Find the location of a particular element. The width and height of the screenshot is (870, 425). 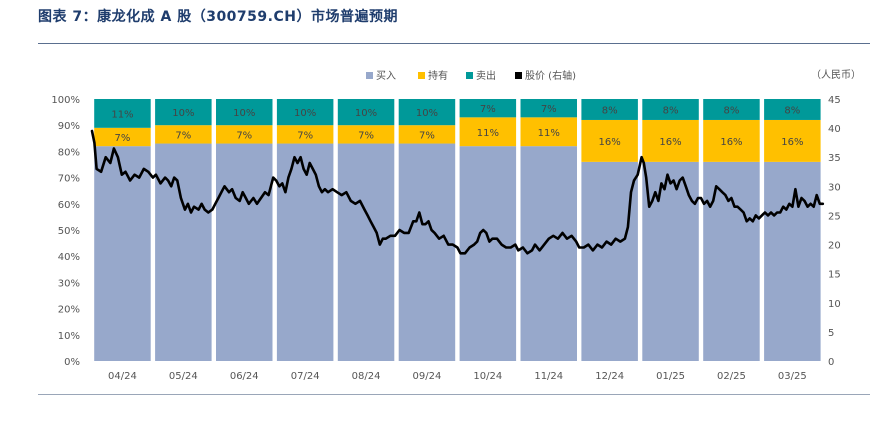

title-rule is located at coordinates (454, 43).